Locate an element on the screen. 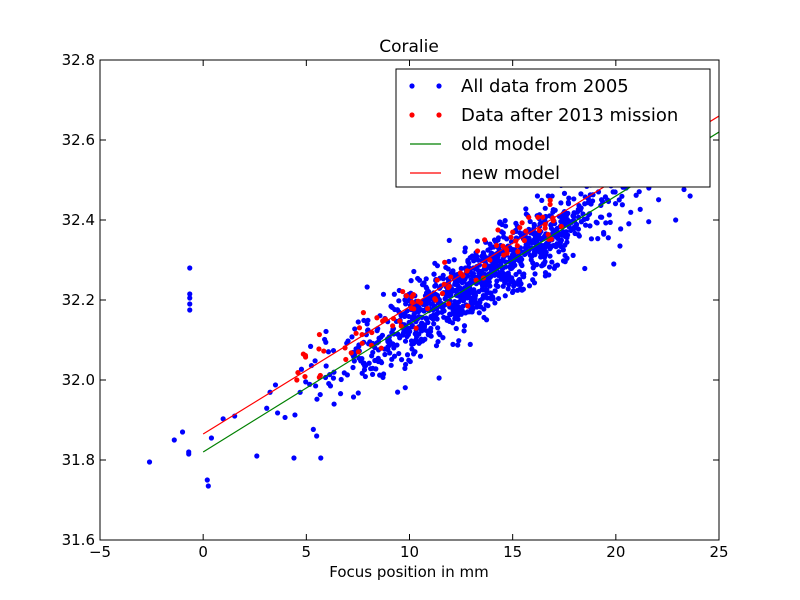 The image size is (800, 600). legend-label: All data from 2005 is located at coordinates (545, 86).